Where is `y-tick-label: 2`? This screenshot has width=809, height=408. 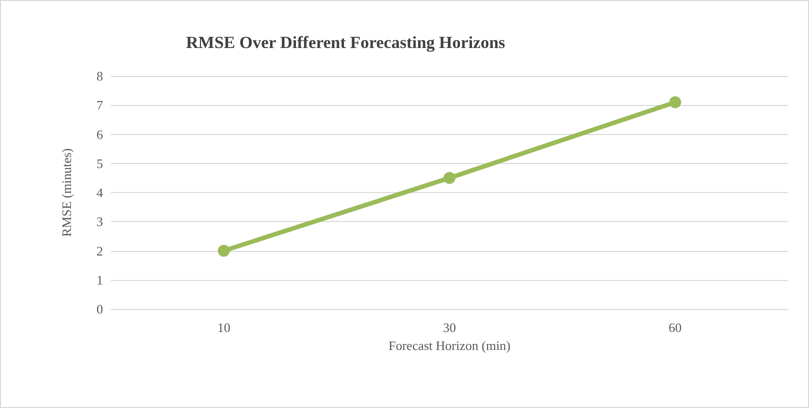
y-tick-label: 2 is located at coordinates (99, 250).